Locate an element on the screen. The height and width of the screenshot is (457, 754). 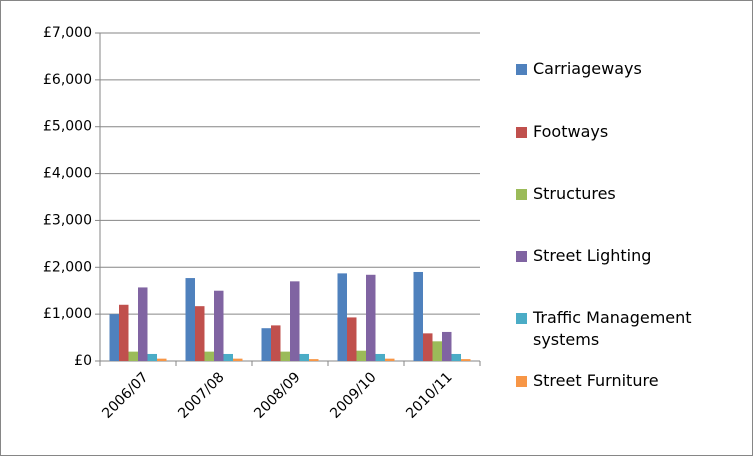
legend-label: Street Furniture is located at coordinates (596, 380).